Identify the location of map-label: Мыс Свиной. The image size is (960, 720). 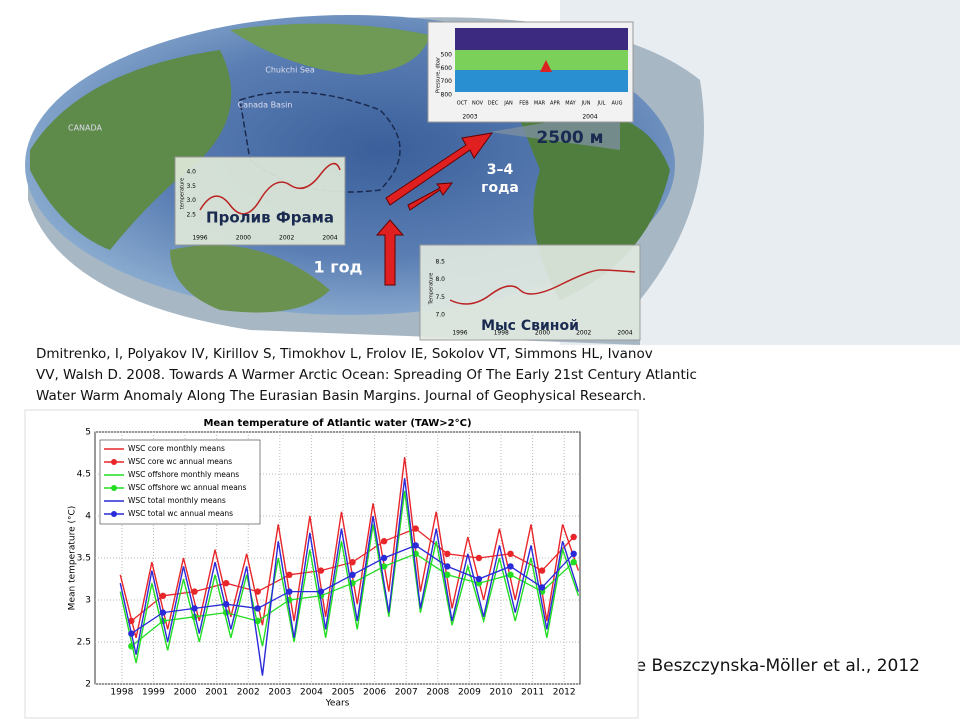
(530, 326).